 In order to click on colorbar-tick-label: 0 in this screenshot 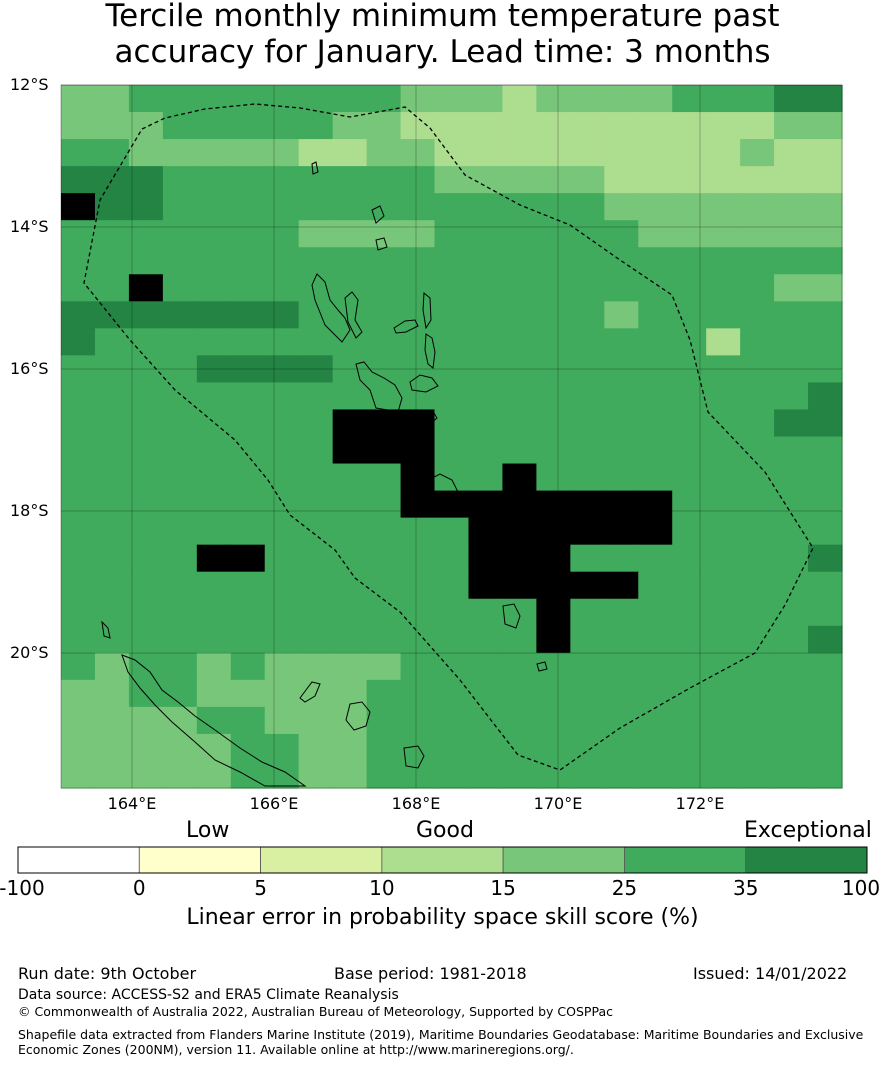, I will do `click(139, 888)`.